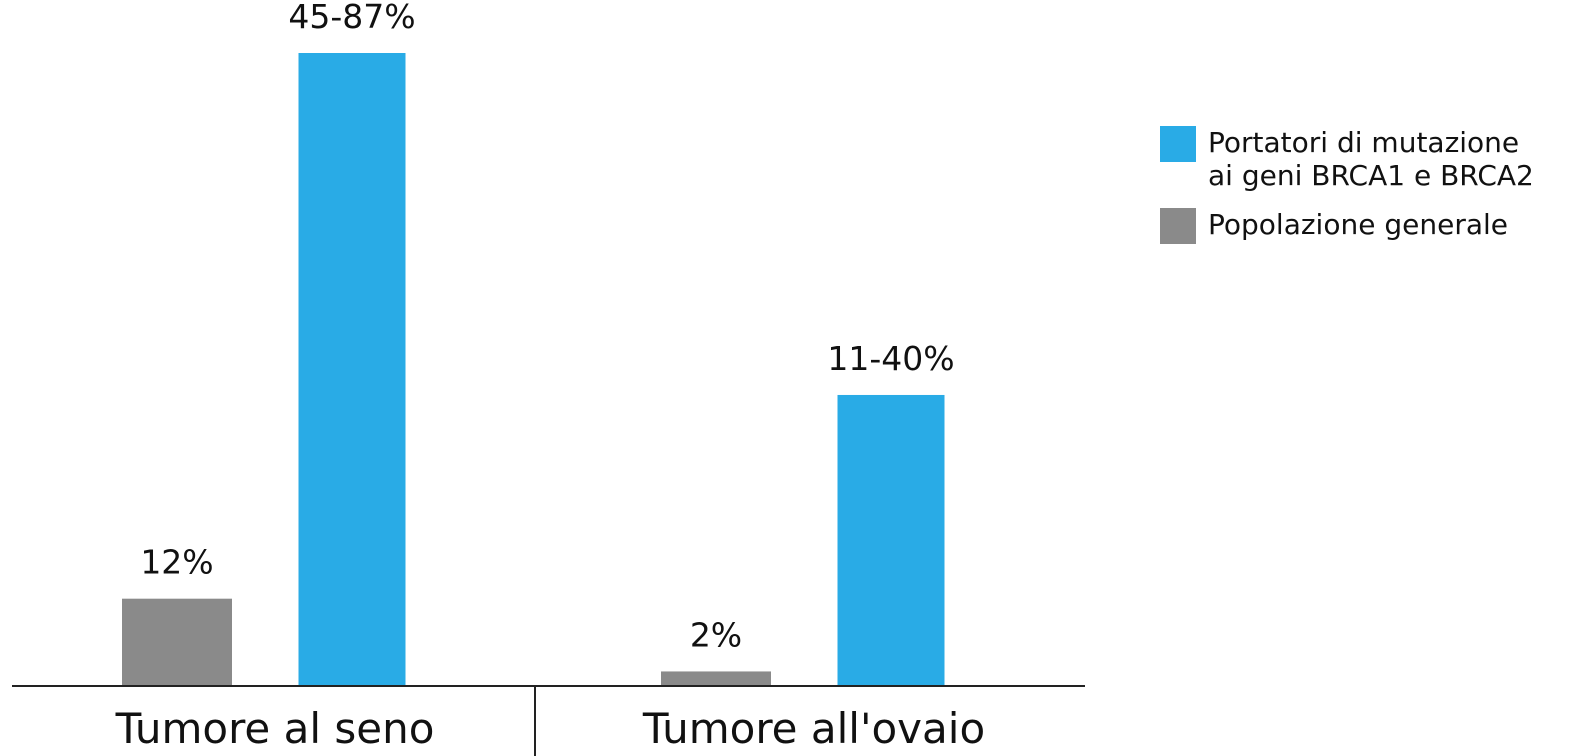 The image size is (1593, 756). Describe the element at coordinates (275, 728) in the screenshot. I see `category-label-seno: Tumore al seno` at that location.